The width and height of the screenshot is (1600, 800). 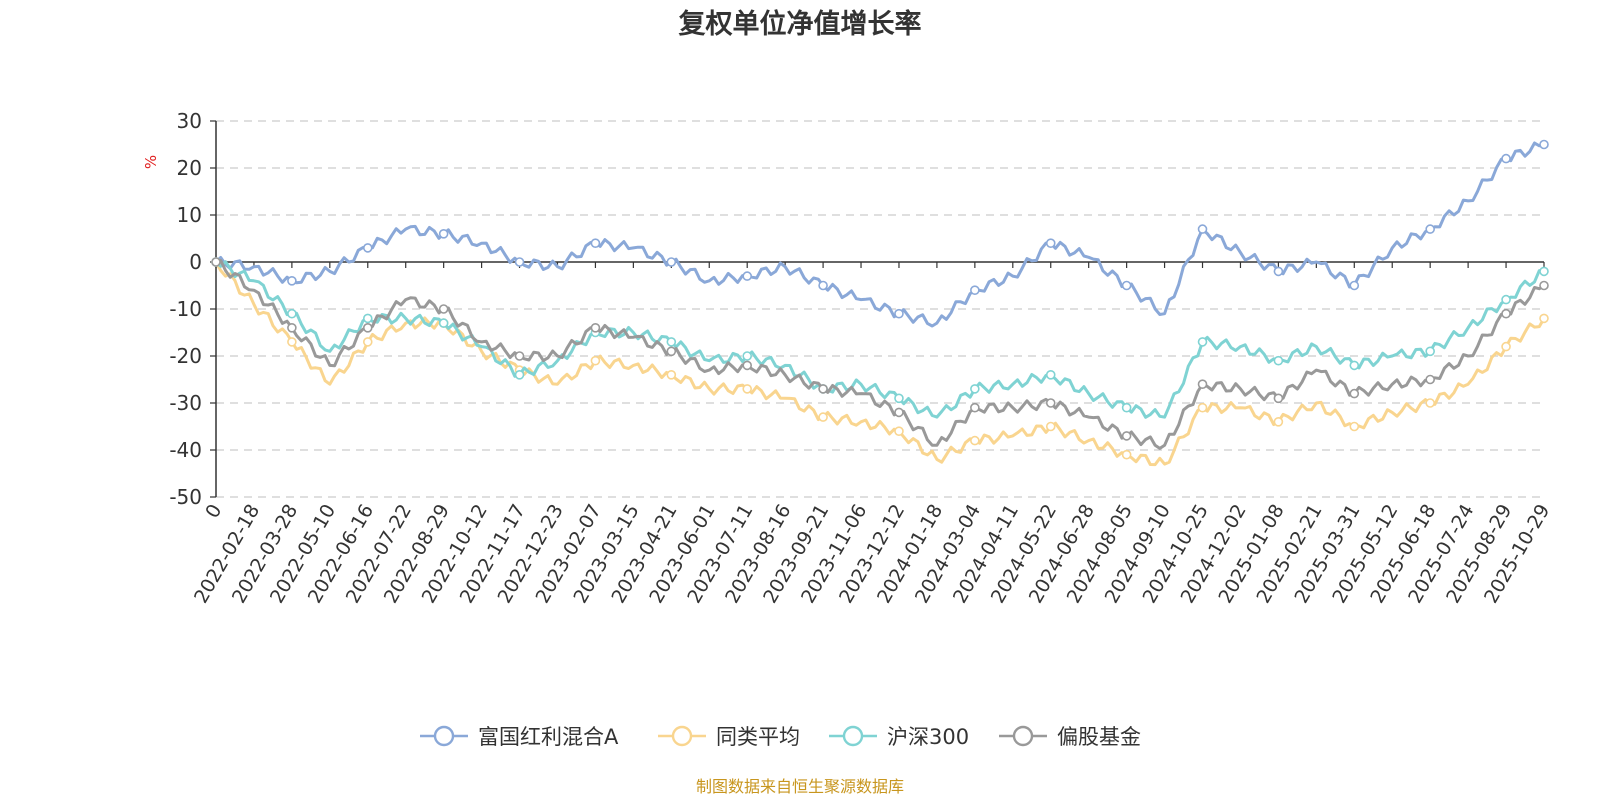 I want to click on legend-label: 偏股基金, so click(x=1099, y=737).